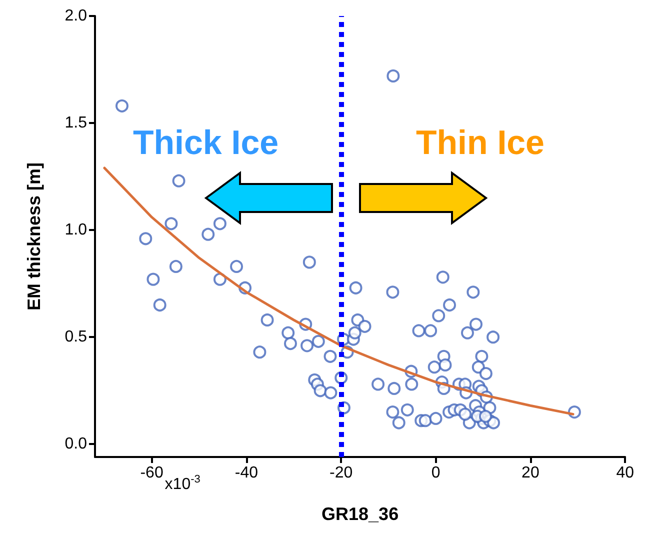 Image resolution: width=645 pixels, height=536 pixels. I want to click on x-tick-label: -60, so click(152, 473).